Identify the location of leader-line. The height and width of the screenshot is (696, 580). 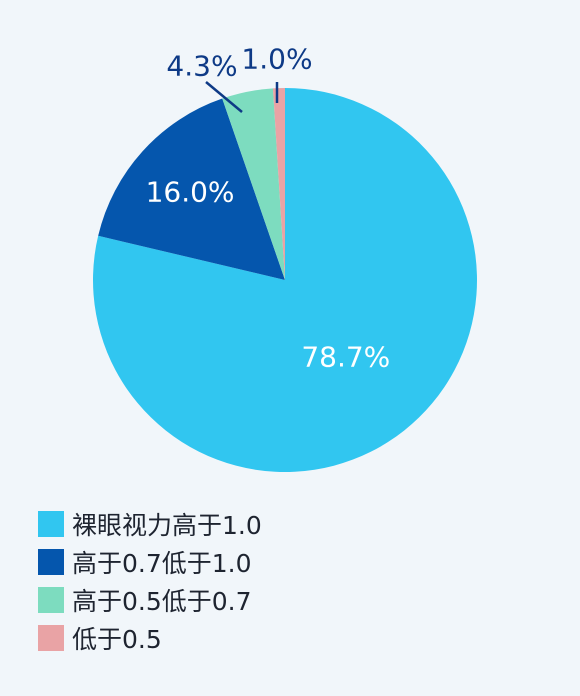
(224, 97).